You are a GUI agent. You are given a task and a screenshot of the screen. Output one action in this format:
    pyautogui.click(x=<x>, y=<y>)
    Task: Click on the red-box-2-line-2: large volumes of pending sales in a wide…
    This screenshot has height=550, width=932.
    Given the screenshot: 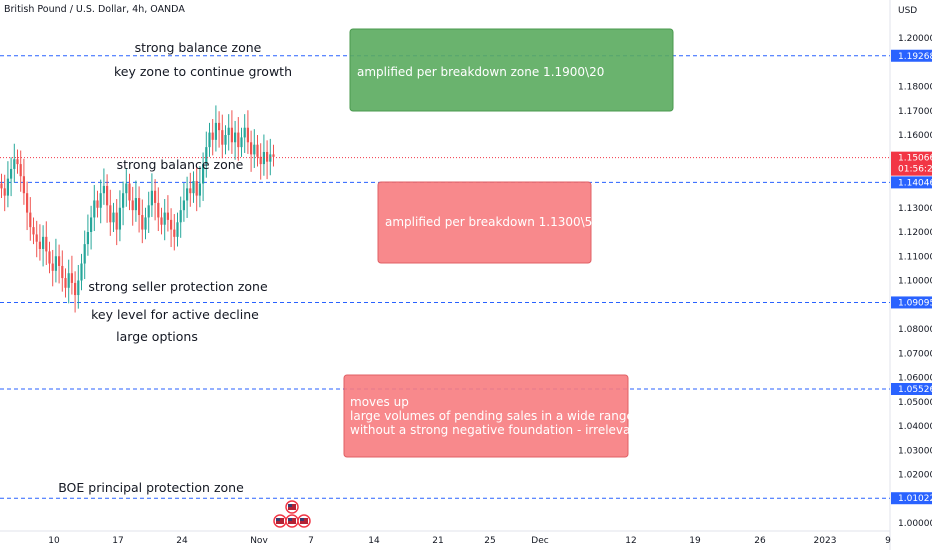 What is the action you would take?
    pyautogui.click(x=492, y=416)
    